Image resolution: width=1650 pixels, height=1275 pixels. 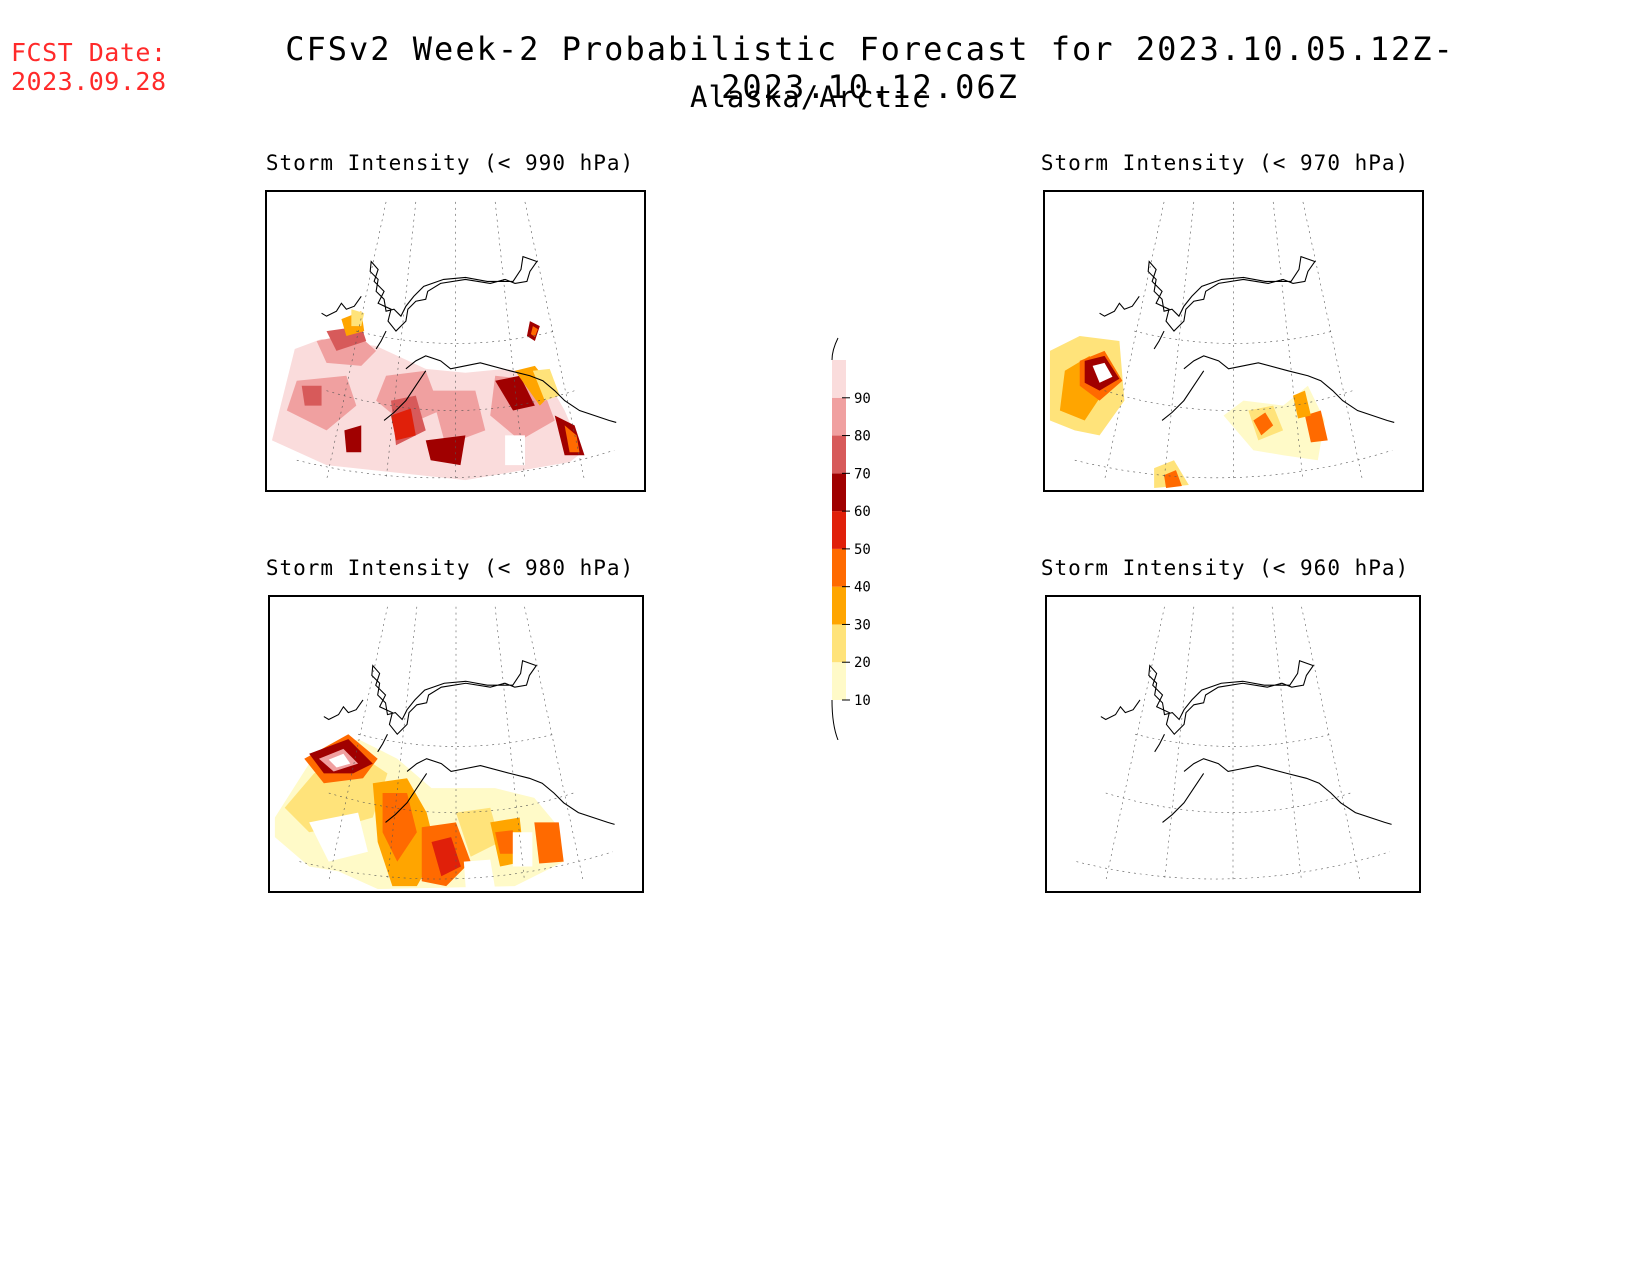 I want to click on panel-title-980: Storm Intensity (< 980 hPa), so click(x=450, y=568).